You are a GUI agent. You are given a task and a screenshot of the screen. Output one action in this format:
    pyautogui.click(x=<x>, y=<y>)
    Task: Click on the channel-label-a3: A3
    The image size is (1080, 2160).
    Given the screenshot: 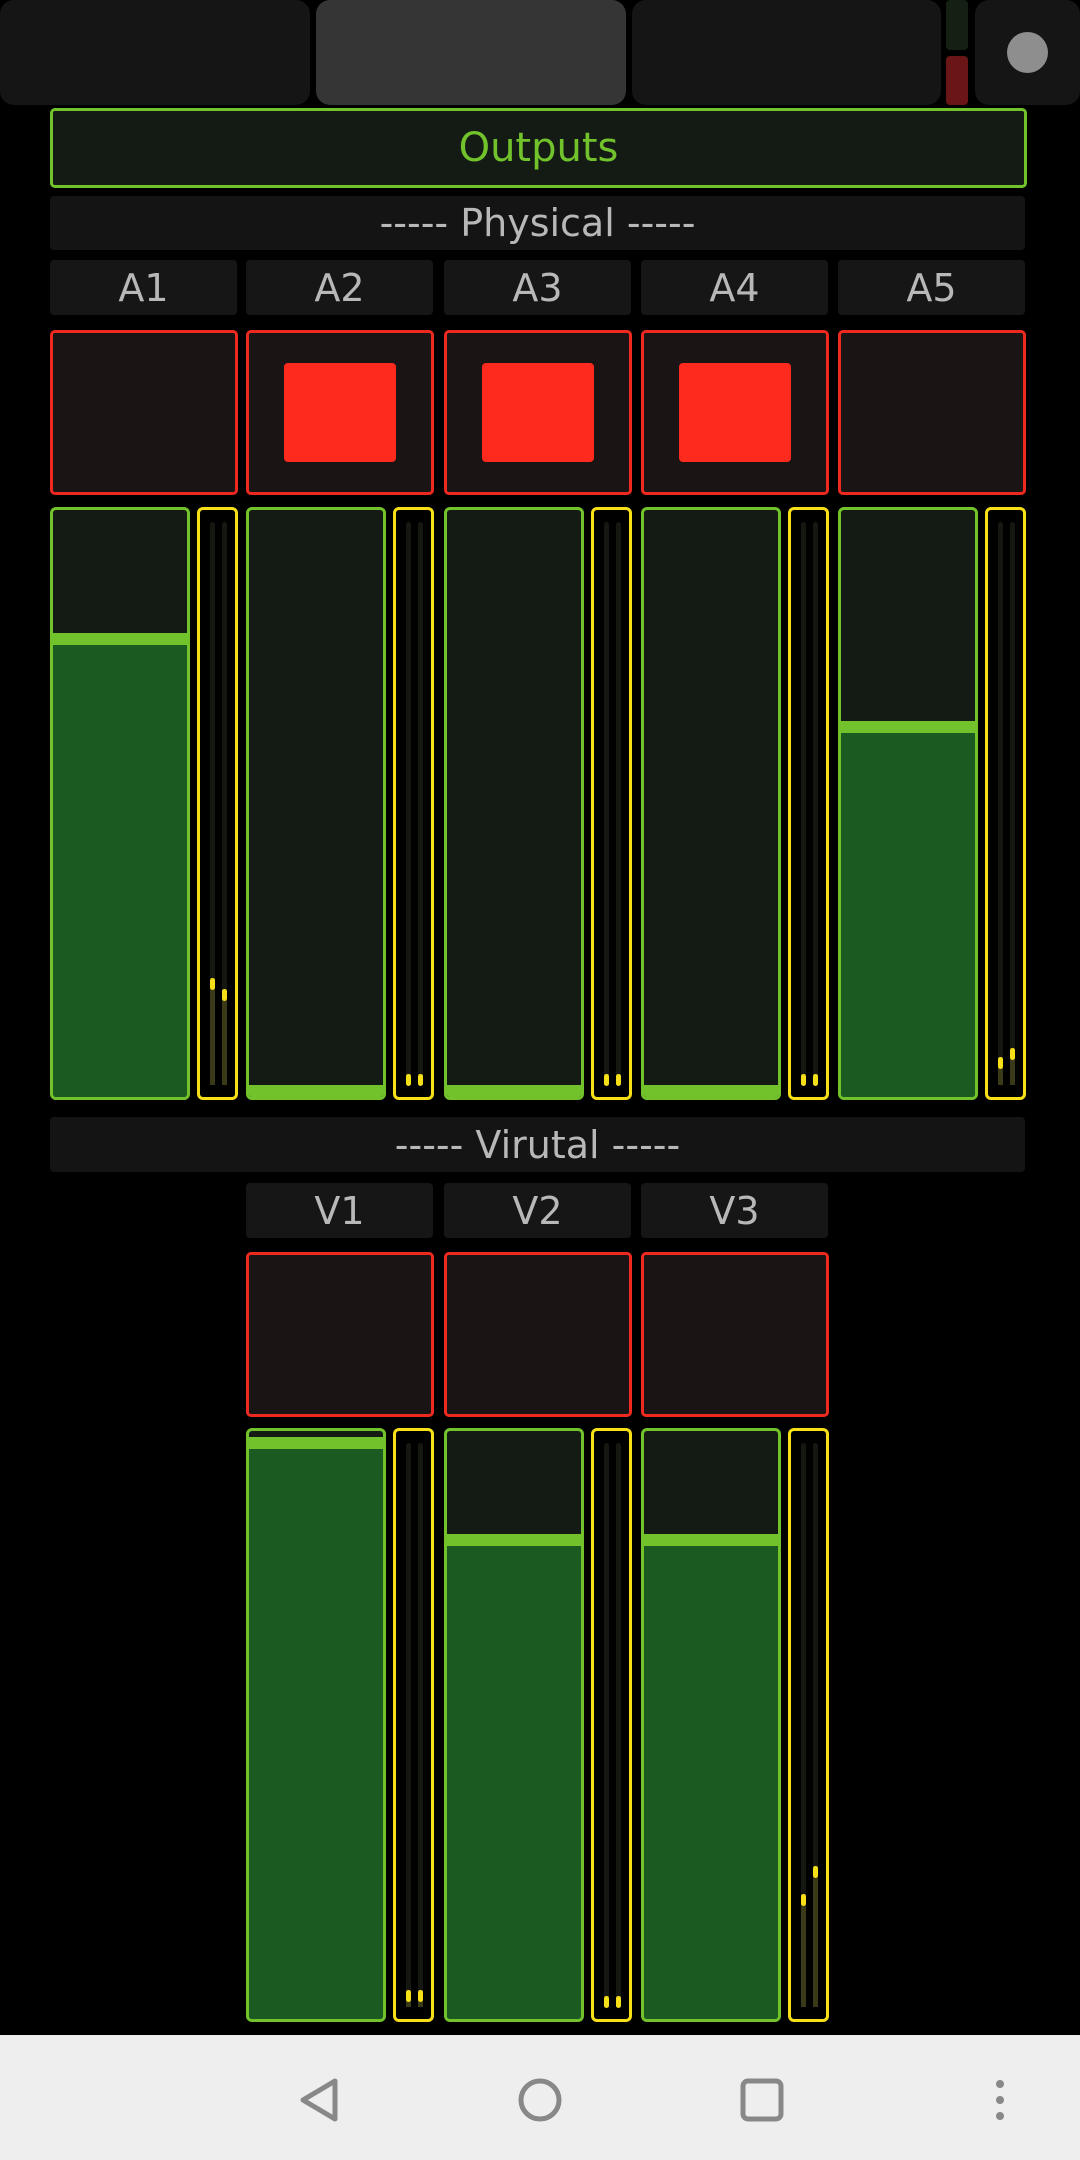 What is the action you would take?
    pyautogui.click(x=537, y=287)
    